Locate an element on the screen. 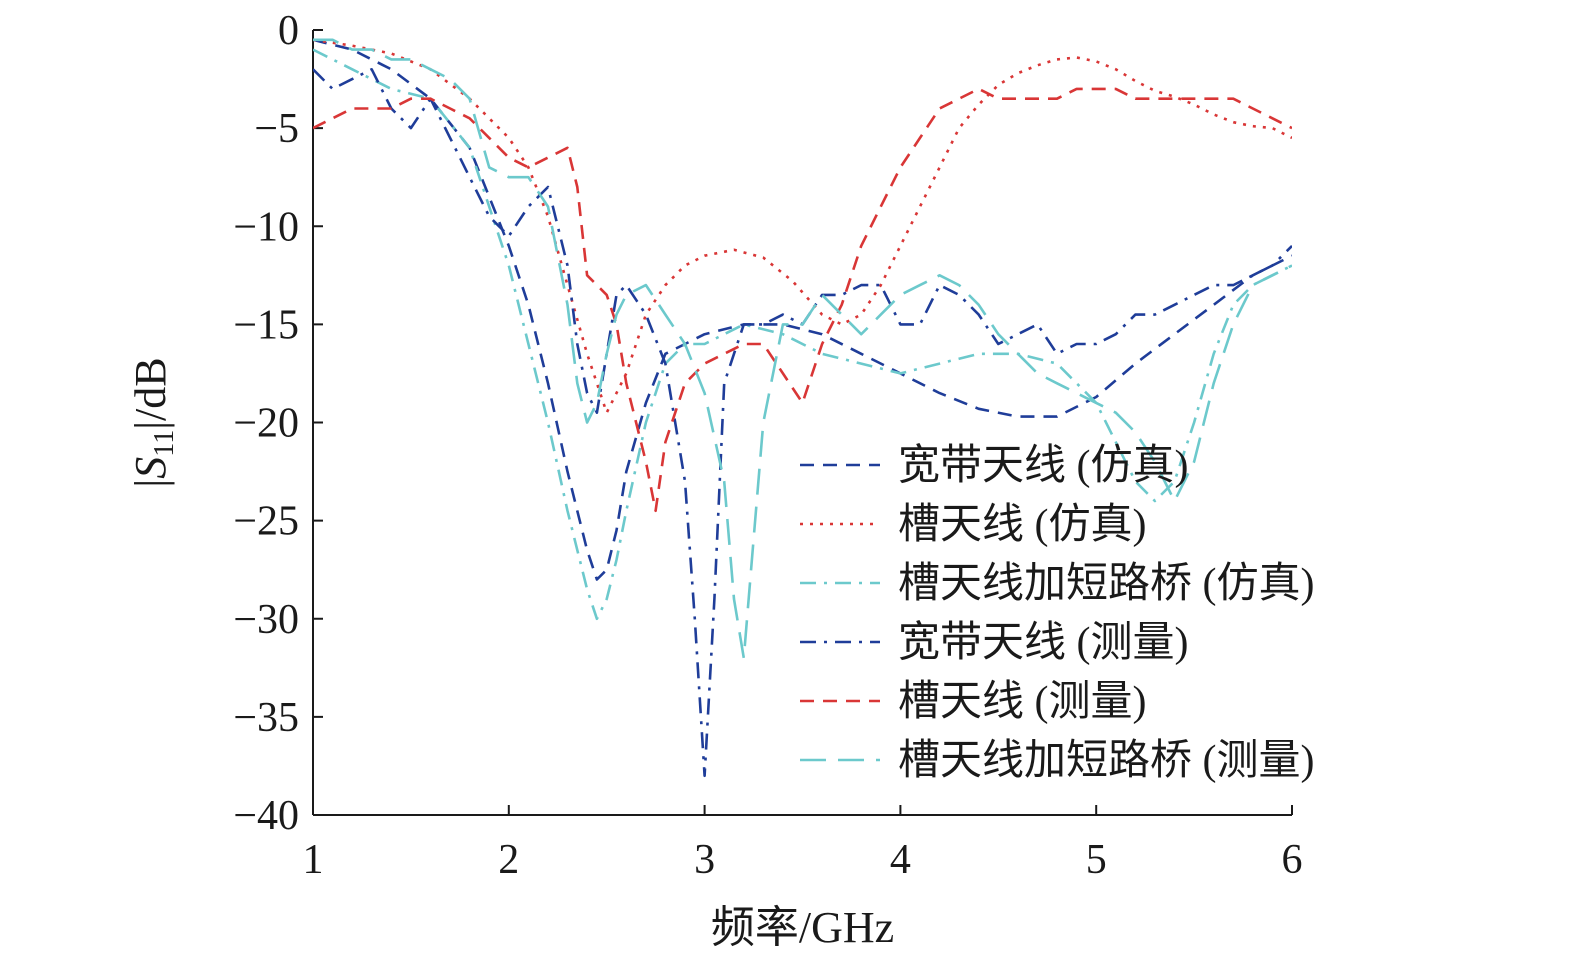 This screenshot has width=1575, height=963. x-tick-label: 3 is located at coordinates (704, 860).